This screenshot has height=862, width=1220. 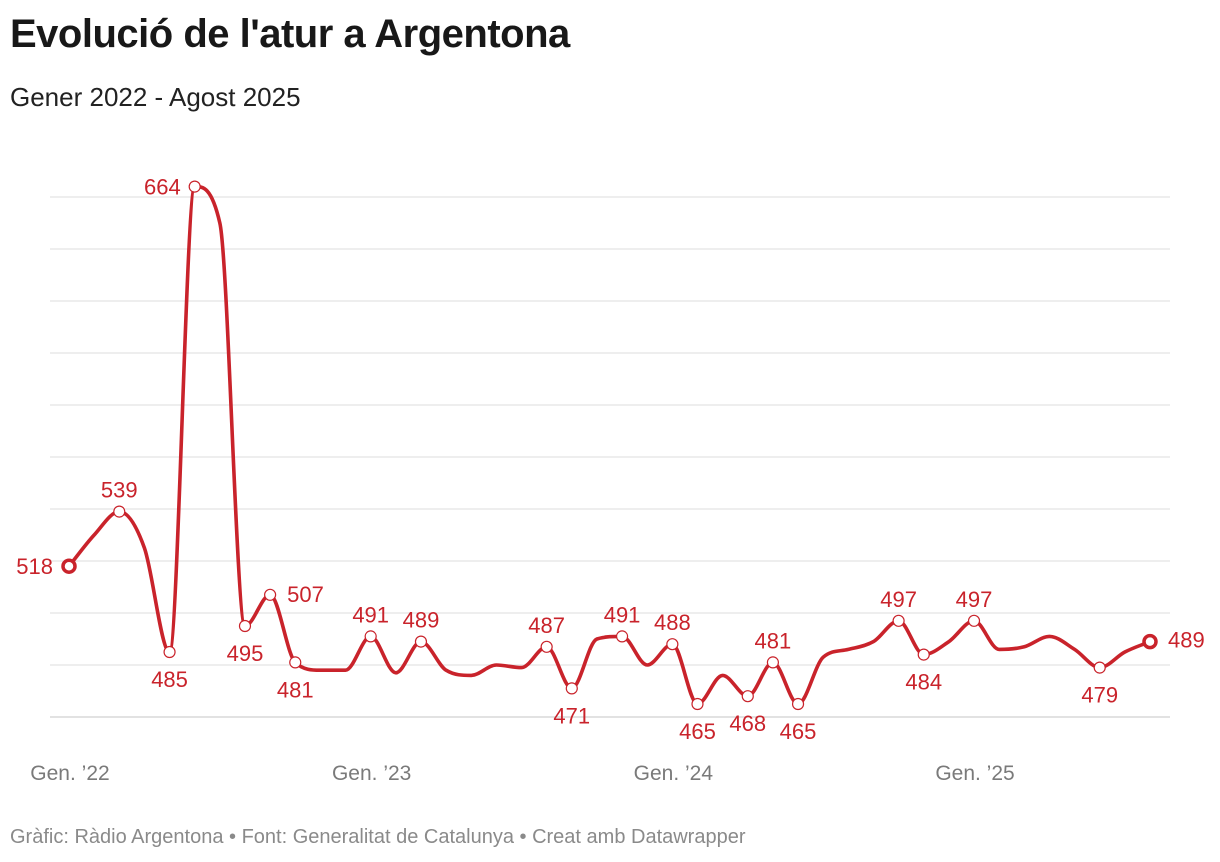 What do you see at coordinates (119, 490) in the screenshot?
I see `data-label: 539` at bounding box center [119, 490].